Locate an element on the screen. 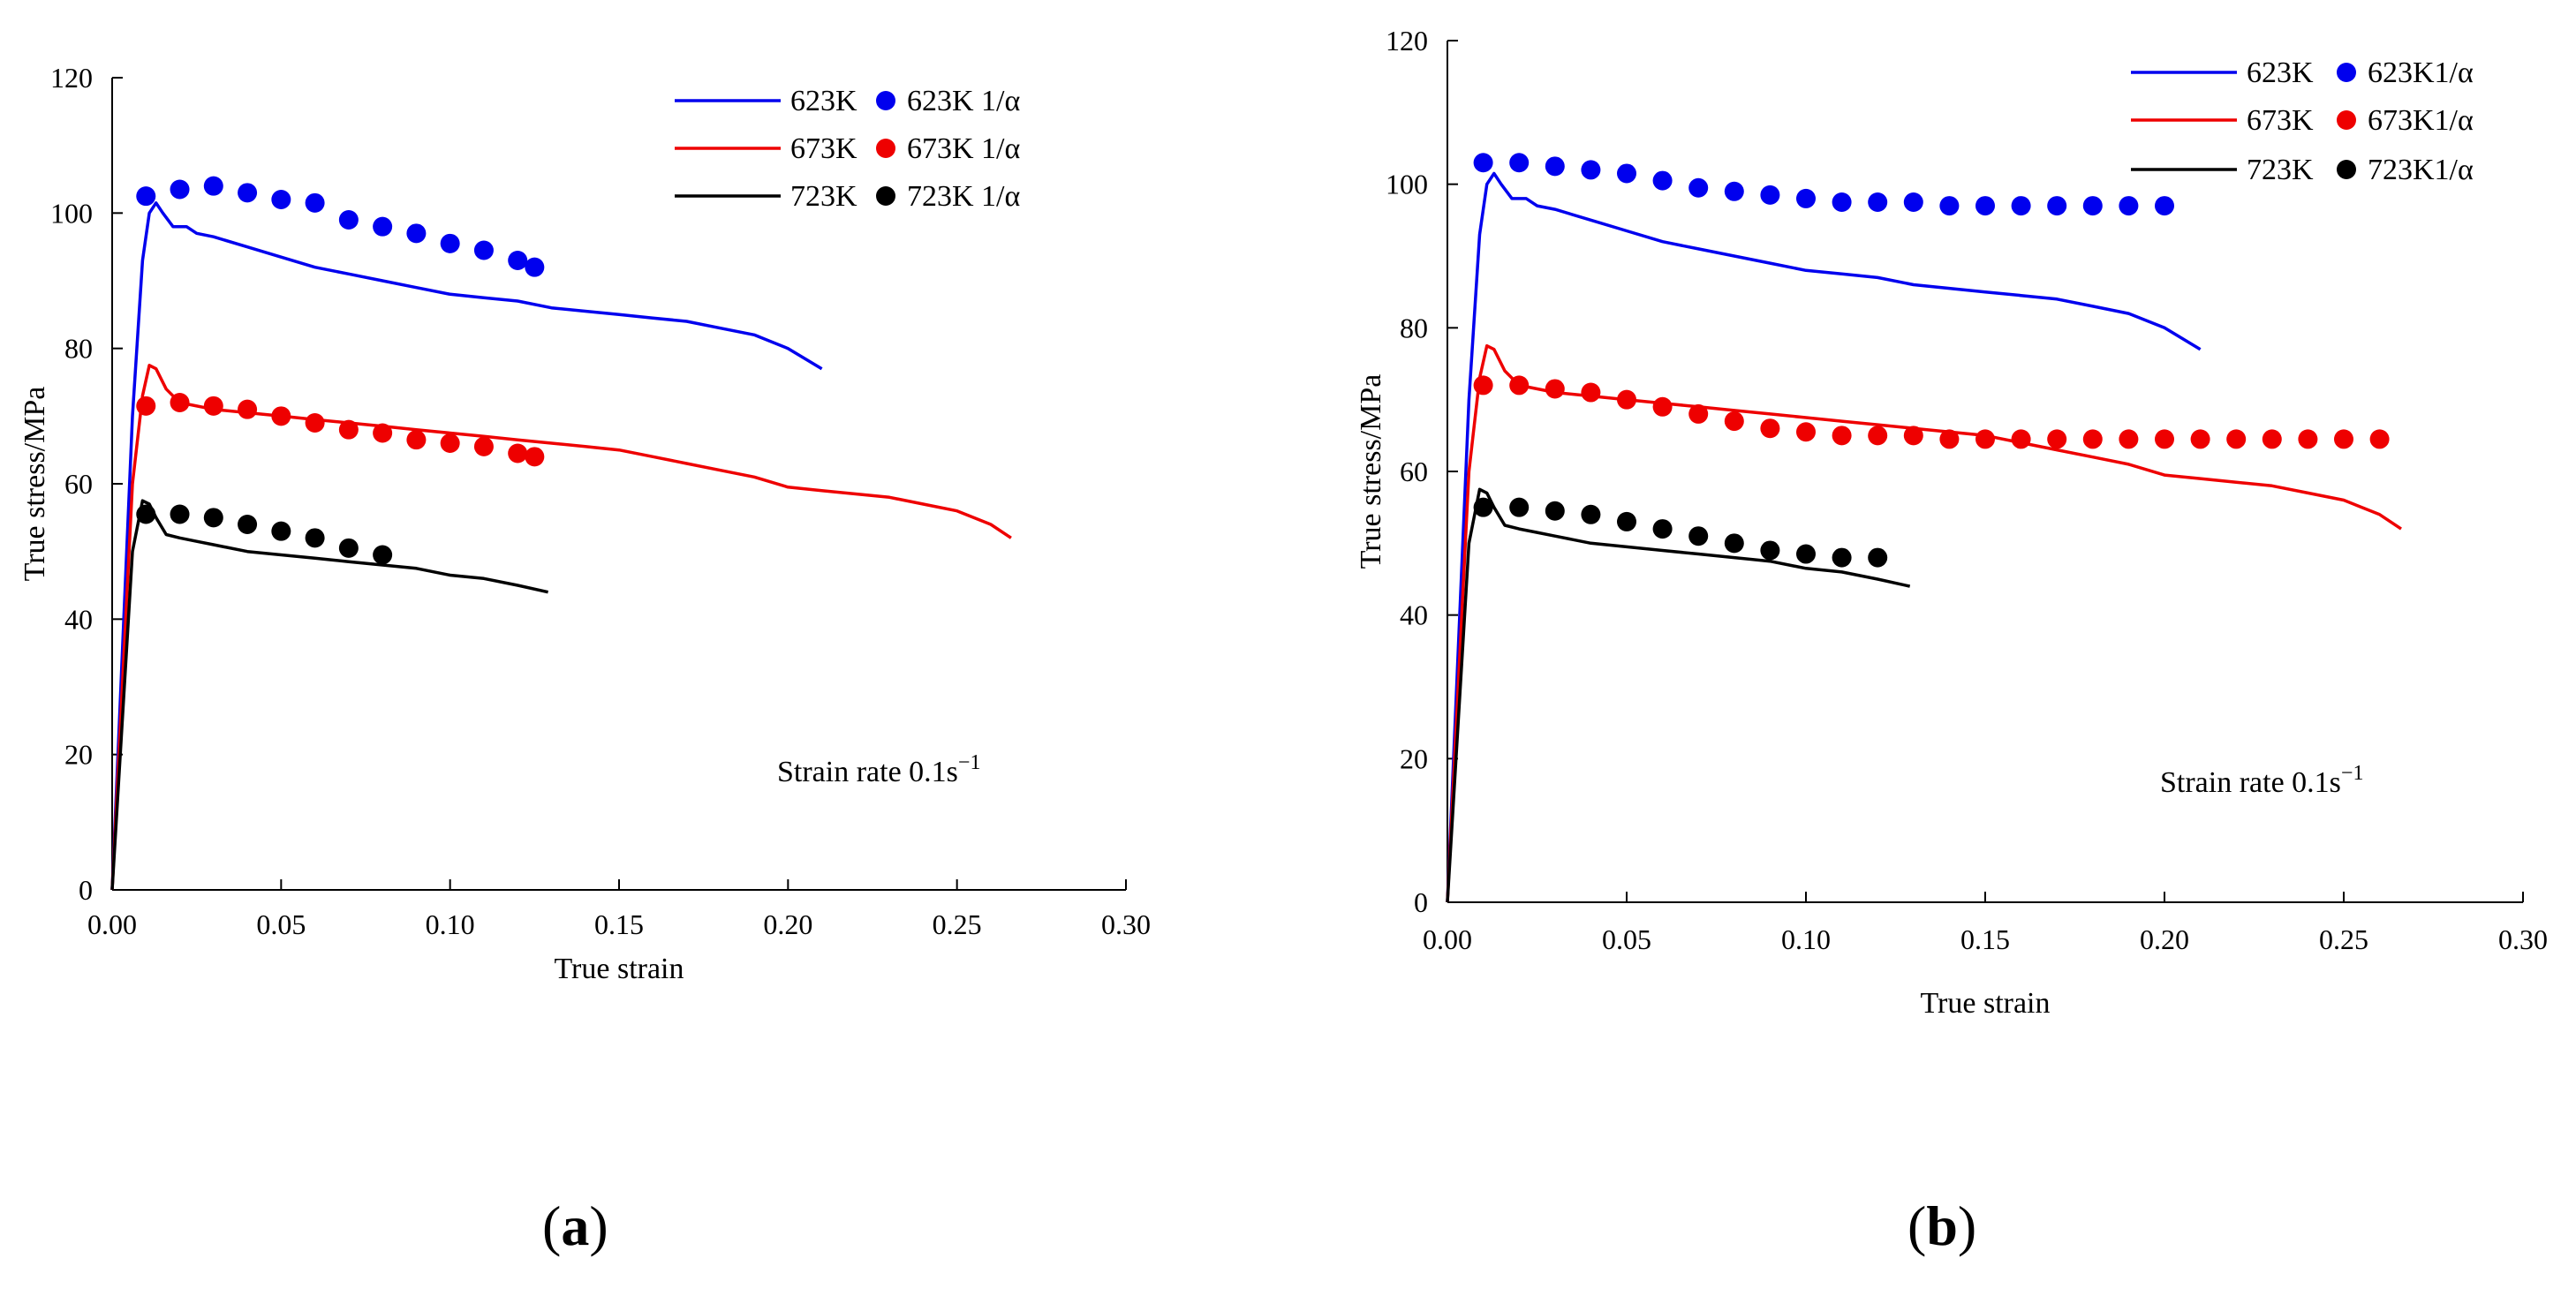 This screenshot has height=1296, width=2576. y-axis-label-b: True stress/MPa is located at coordinates (1371, 471).